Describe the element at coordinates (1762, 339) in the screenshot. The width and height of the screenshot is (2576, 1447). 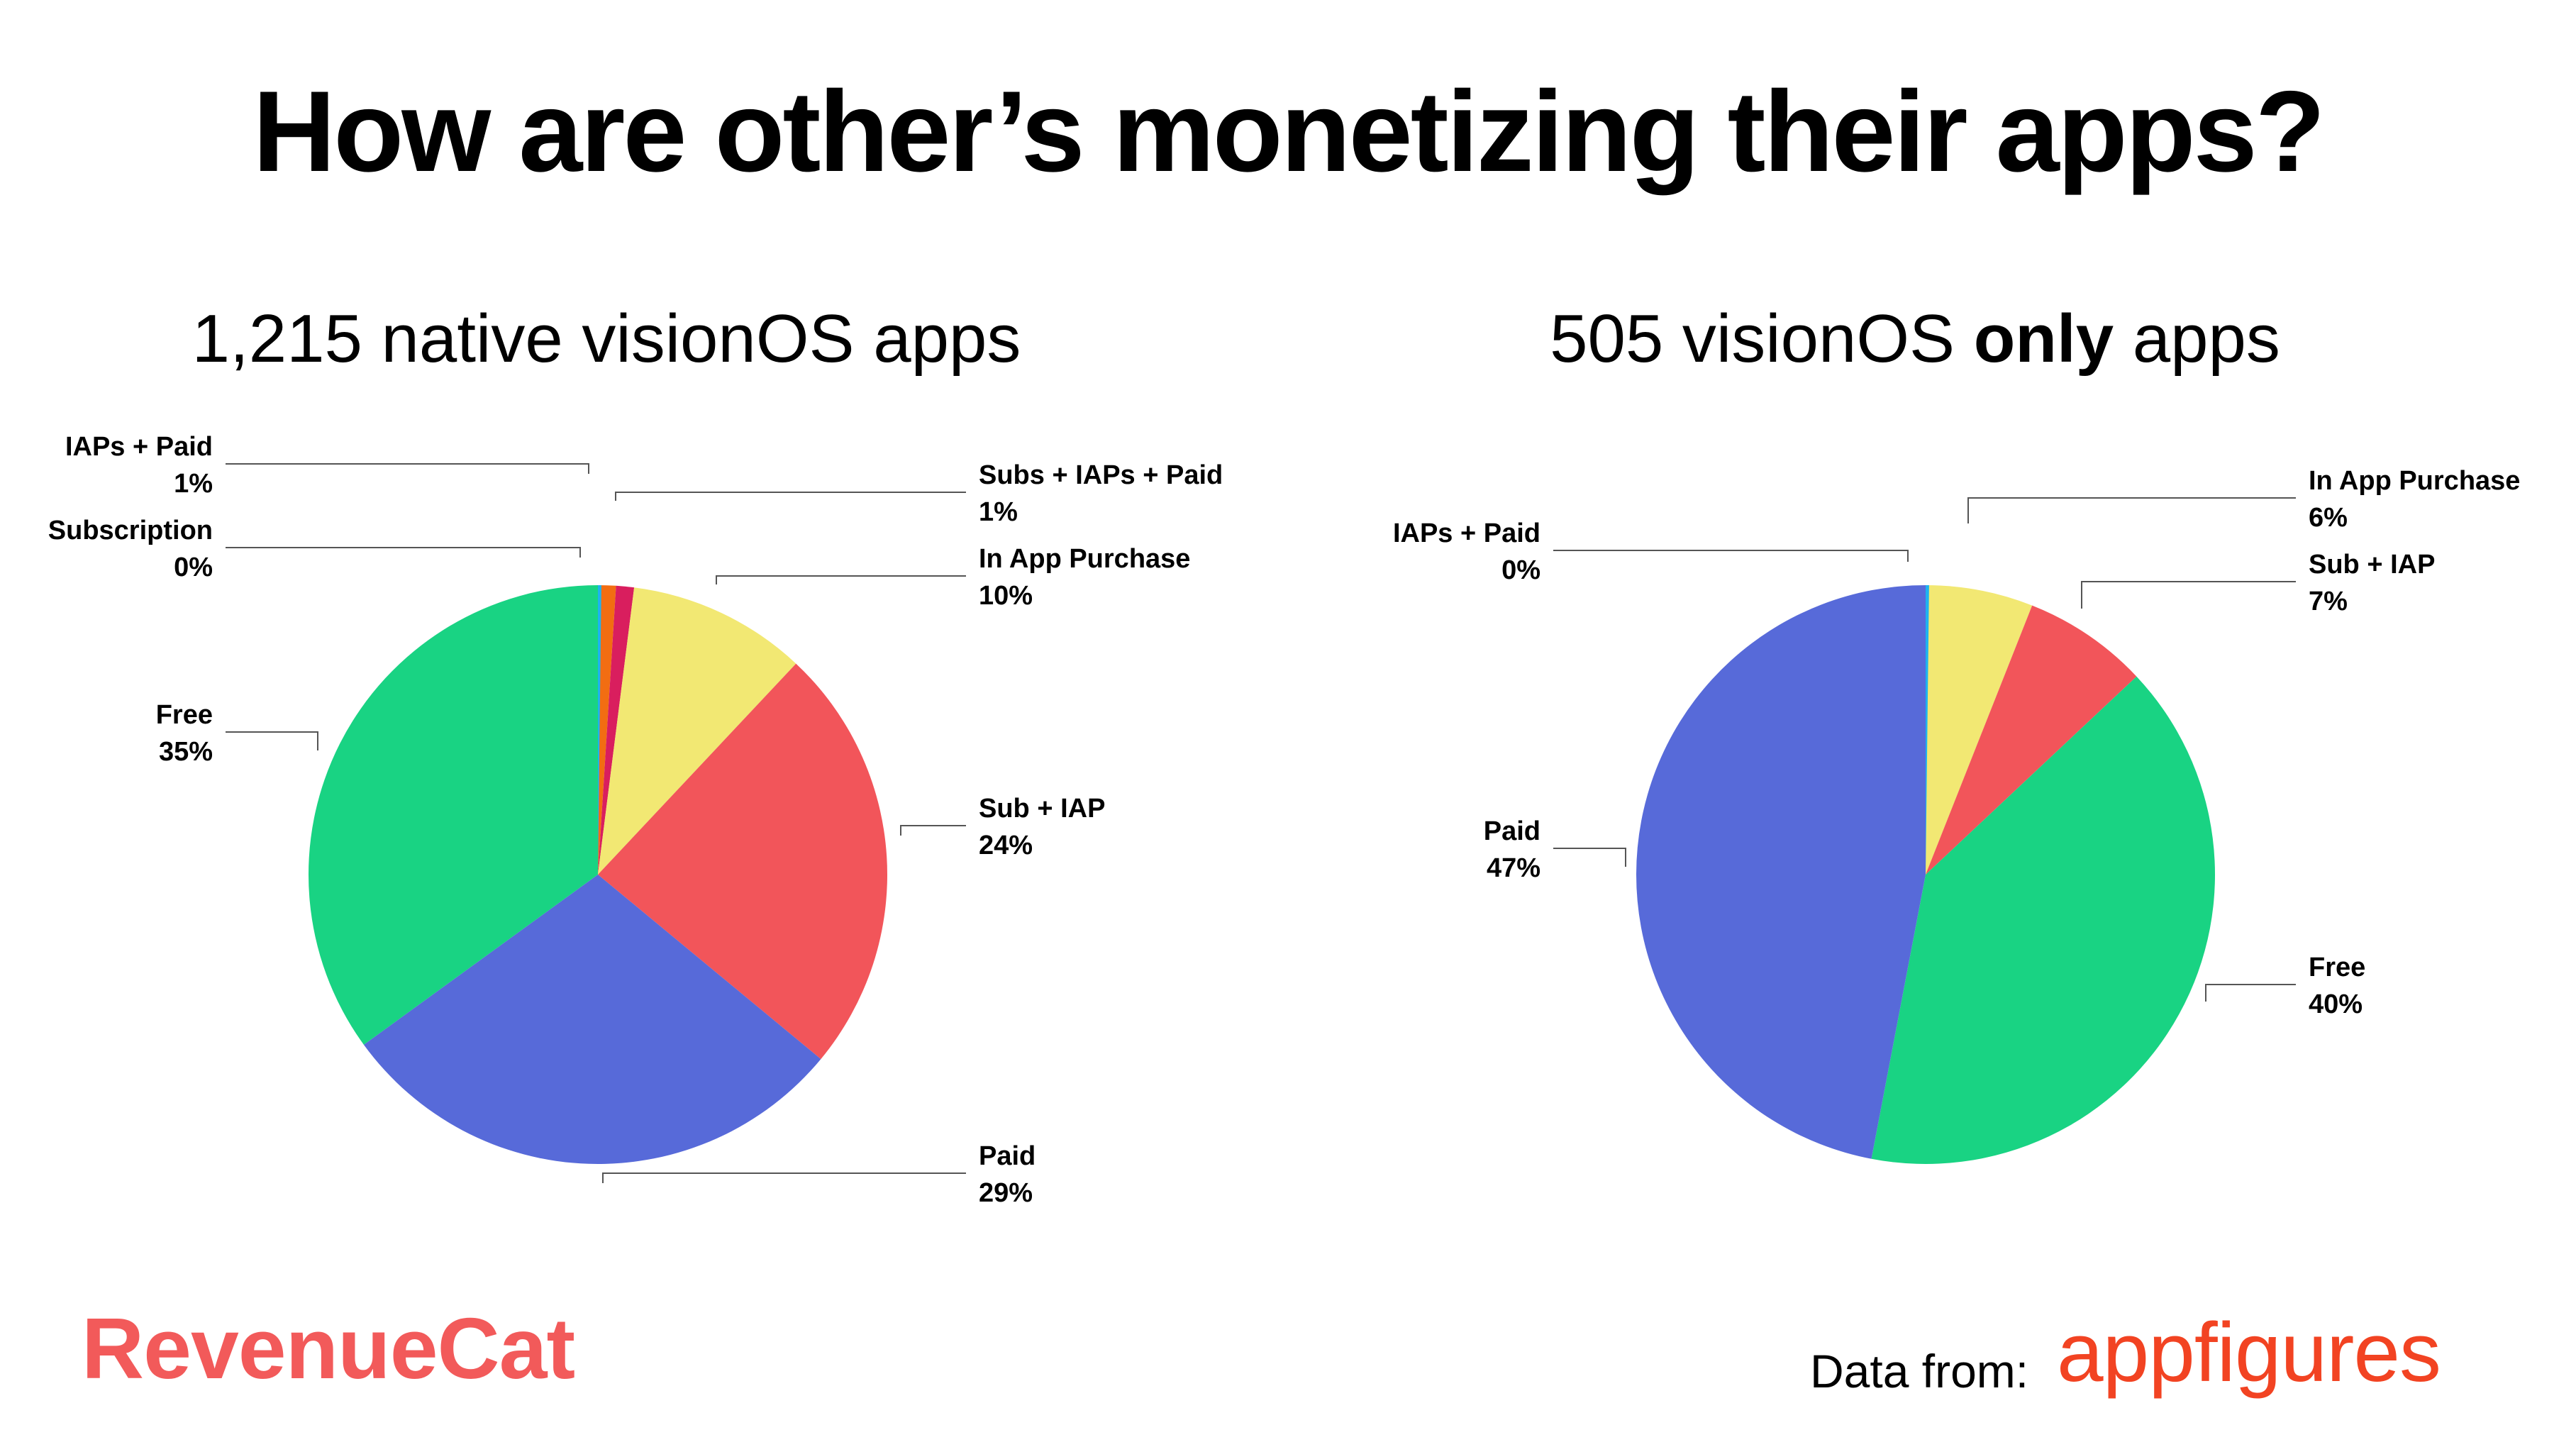
I see `chart-2-title-pre: 505 visionOS` at that location.